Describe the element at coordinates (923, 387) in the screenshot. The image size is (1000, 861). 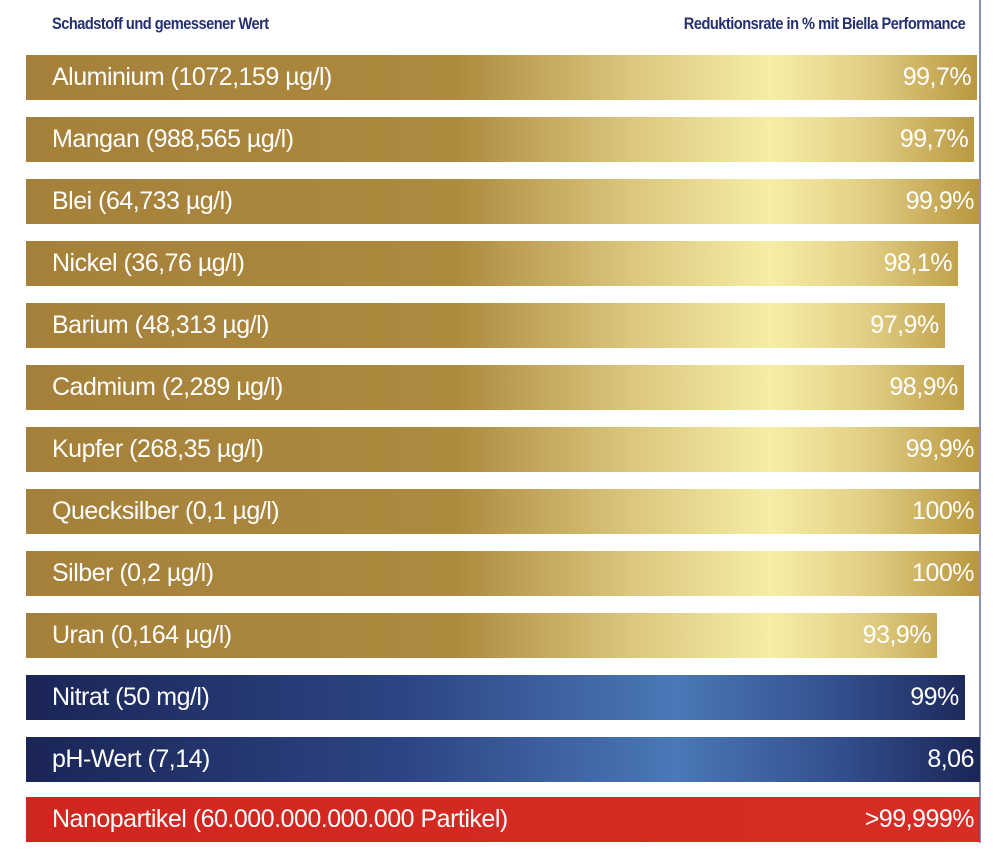
I see `bar-value: 98,9%` at that location.